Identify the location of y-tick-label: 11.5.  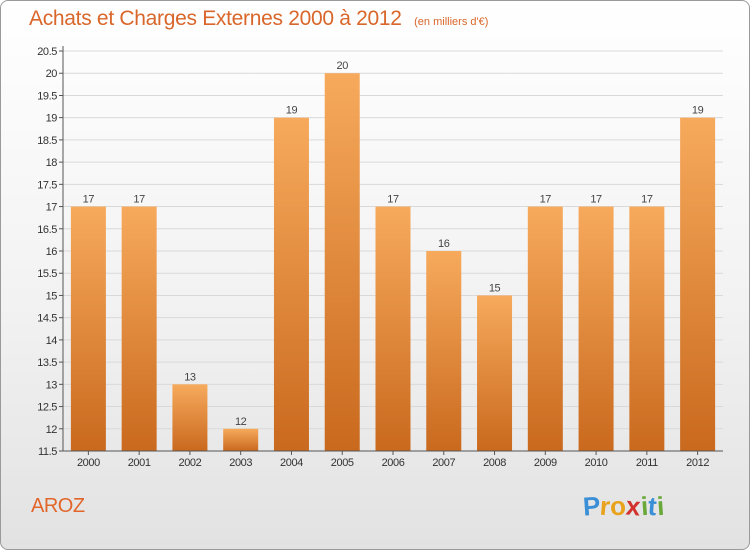
(47, 452).